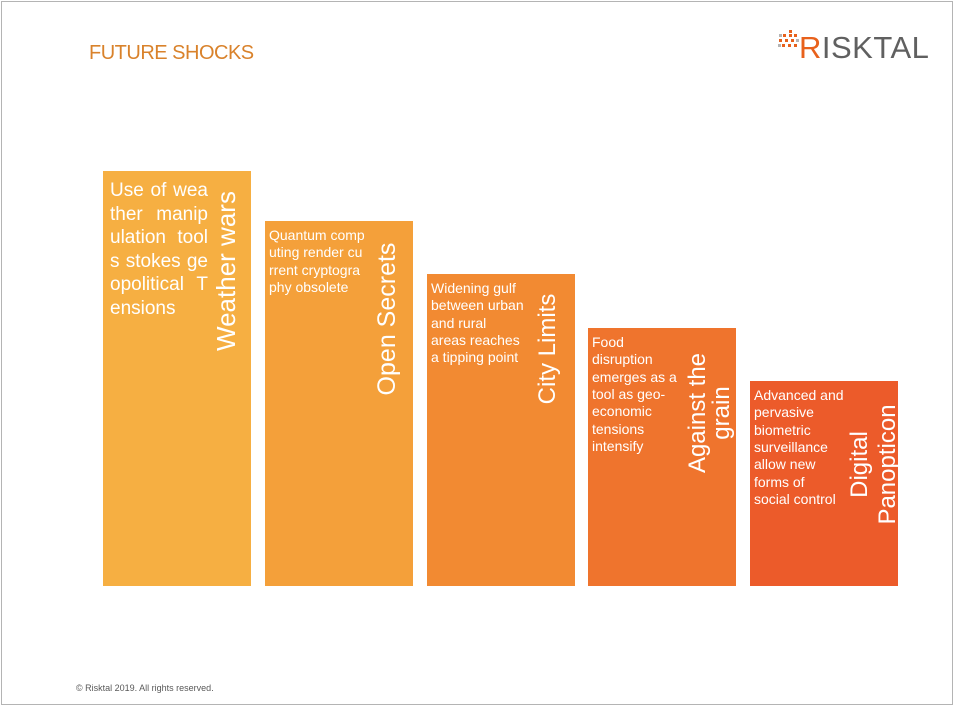  I want to click on logo-wordmark: RISKTAL, so click(864, 48).